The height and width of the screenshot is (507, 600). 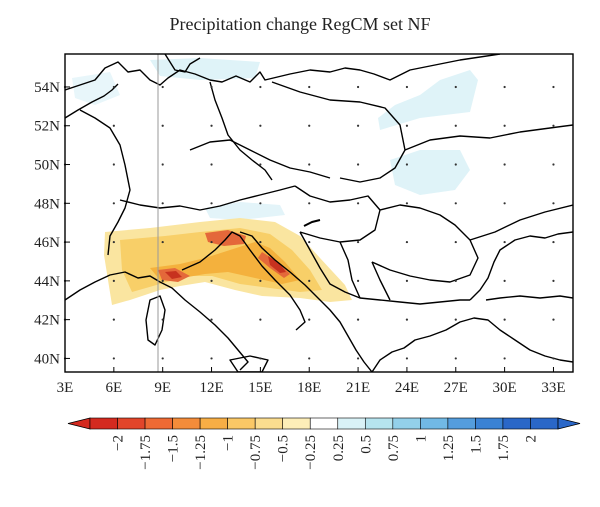 I want to click on coastline-black-sea, so click(x=521, y=266).